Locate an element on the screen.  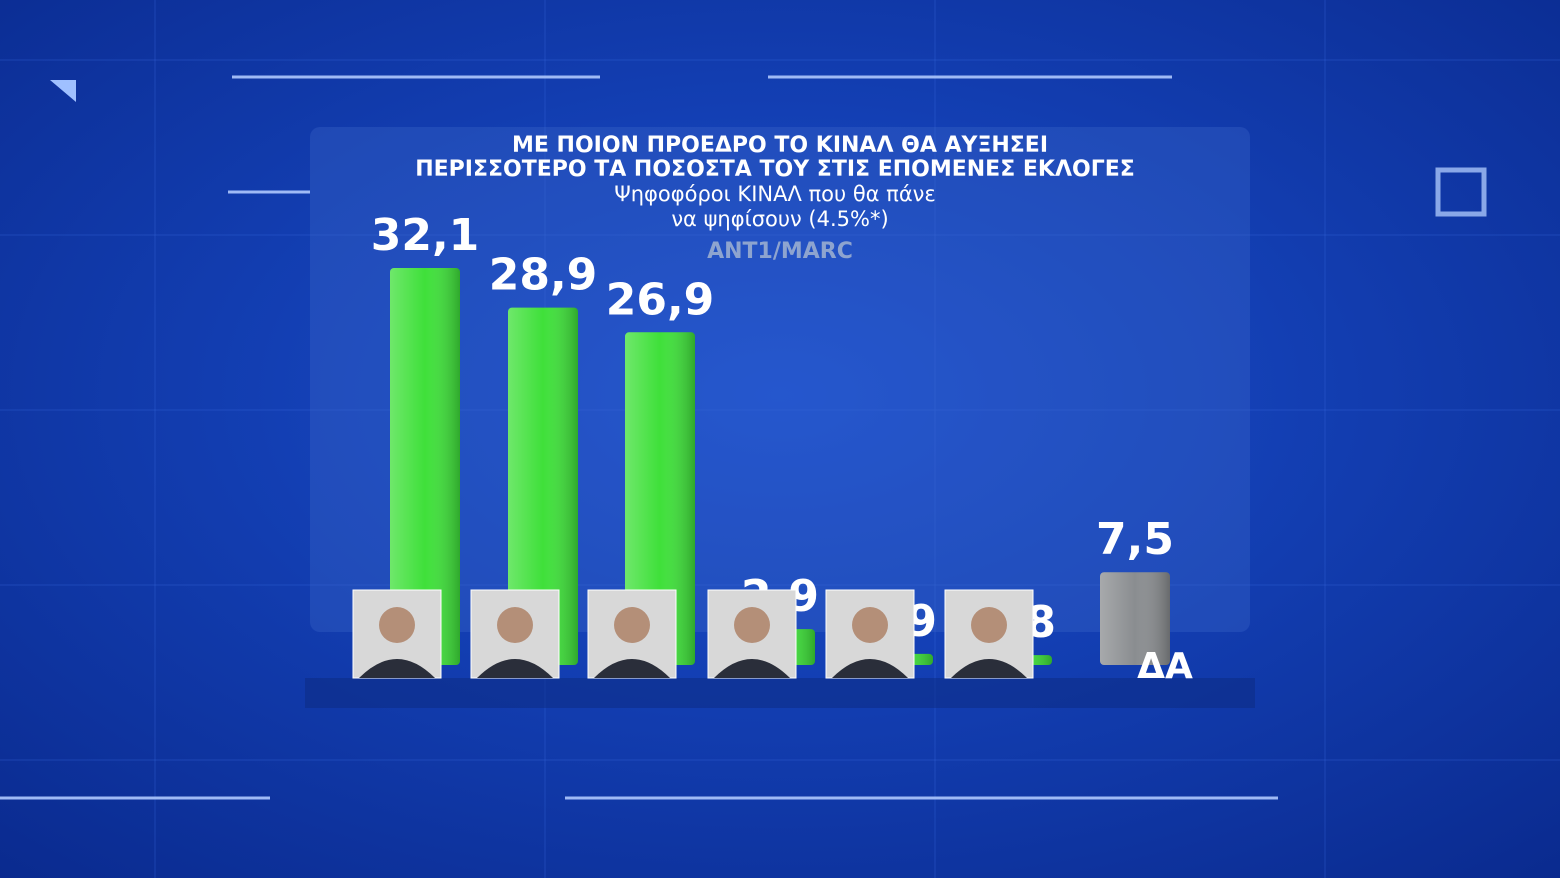
value-label: 28,9 is located at coordinates (543, 275).